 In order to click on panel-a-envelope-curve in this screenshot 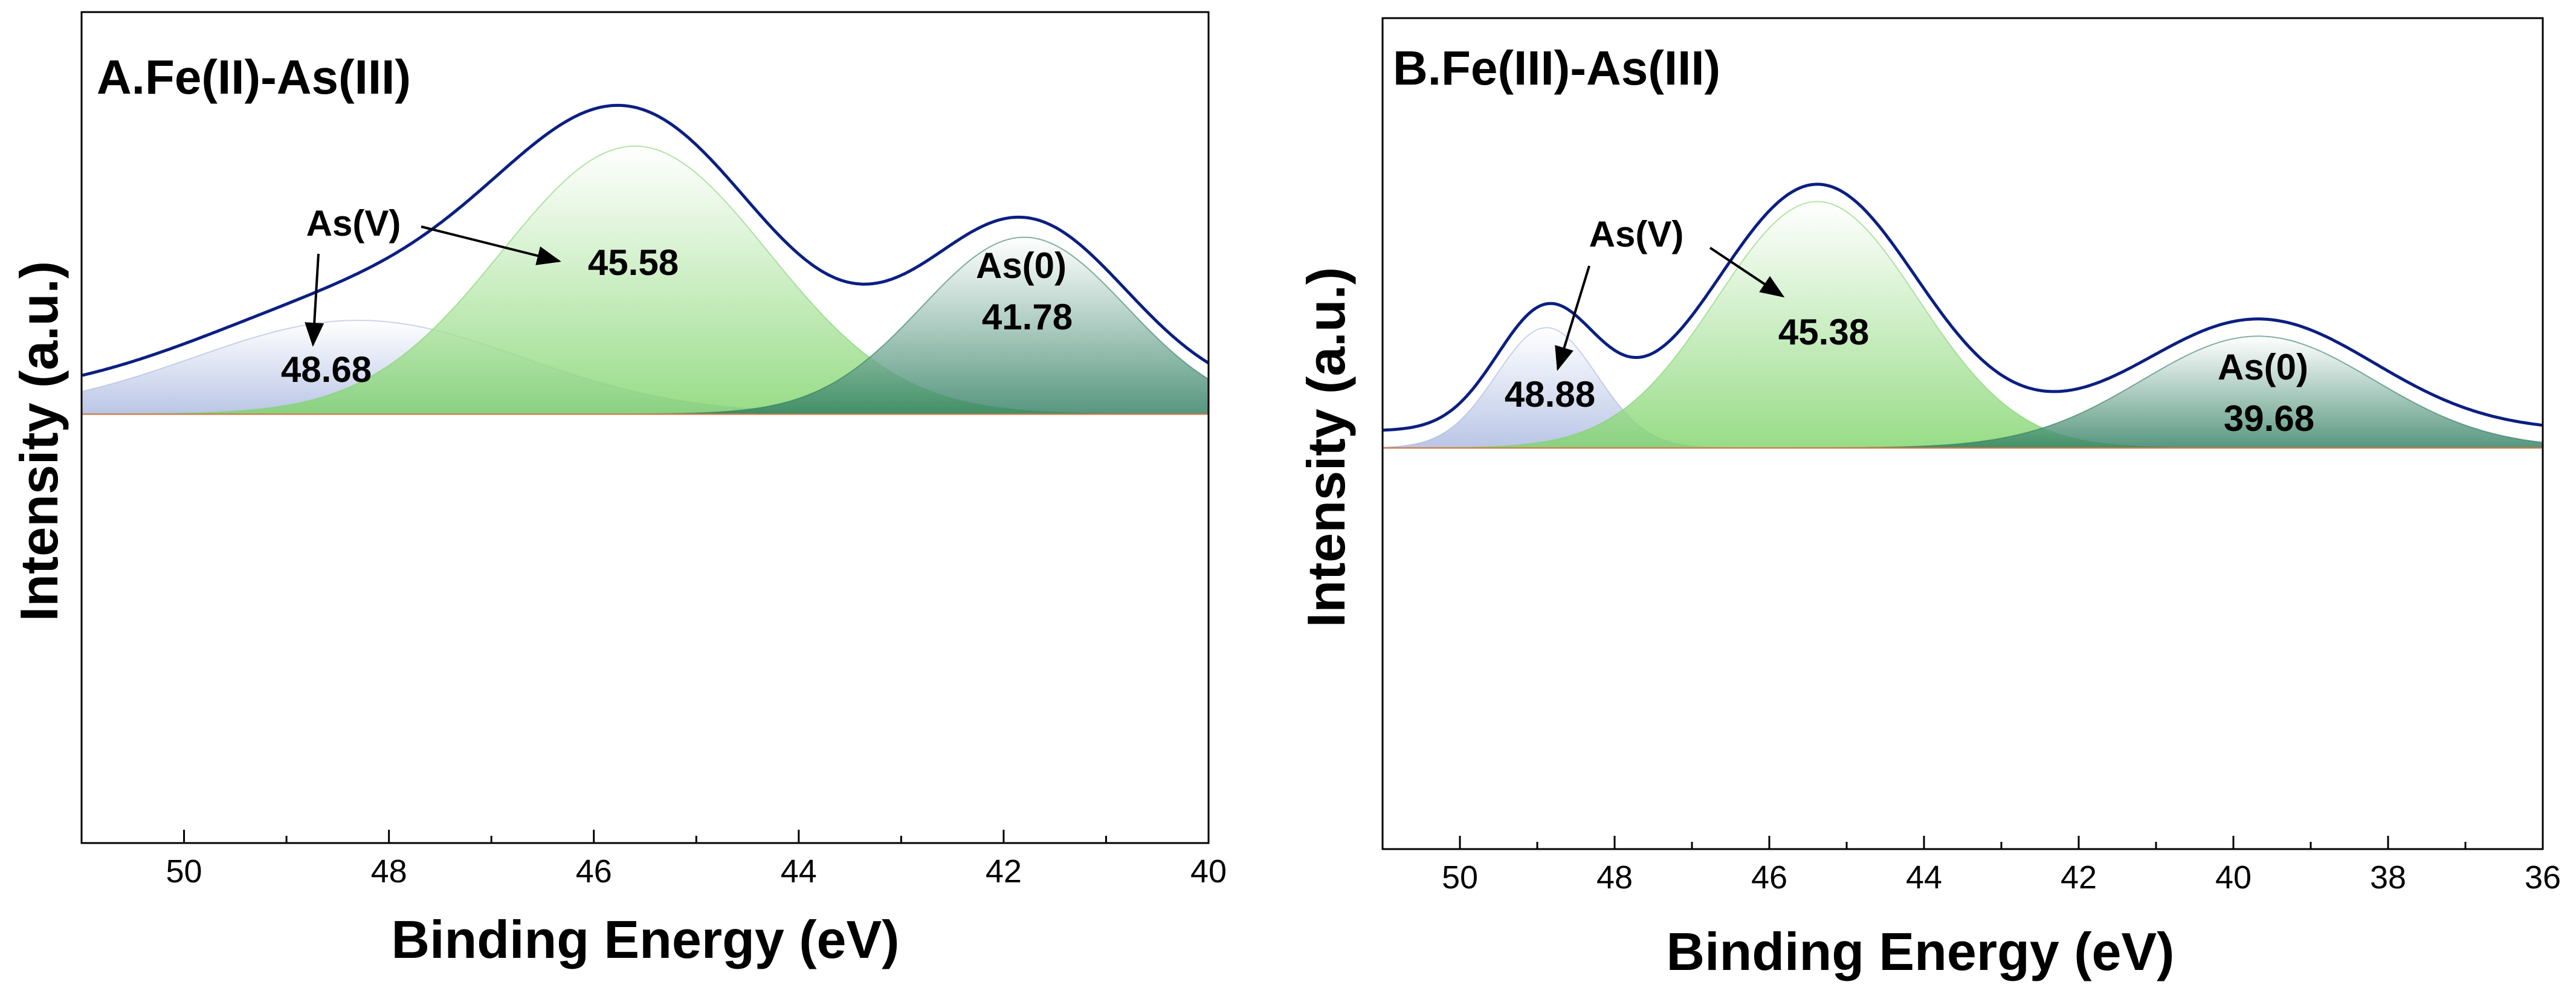, I will do `click(645, 240)`.